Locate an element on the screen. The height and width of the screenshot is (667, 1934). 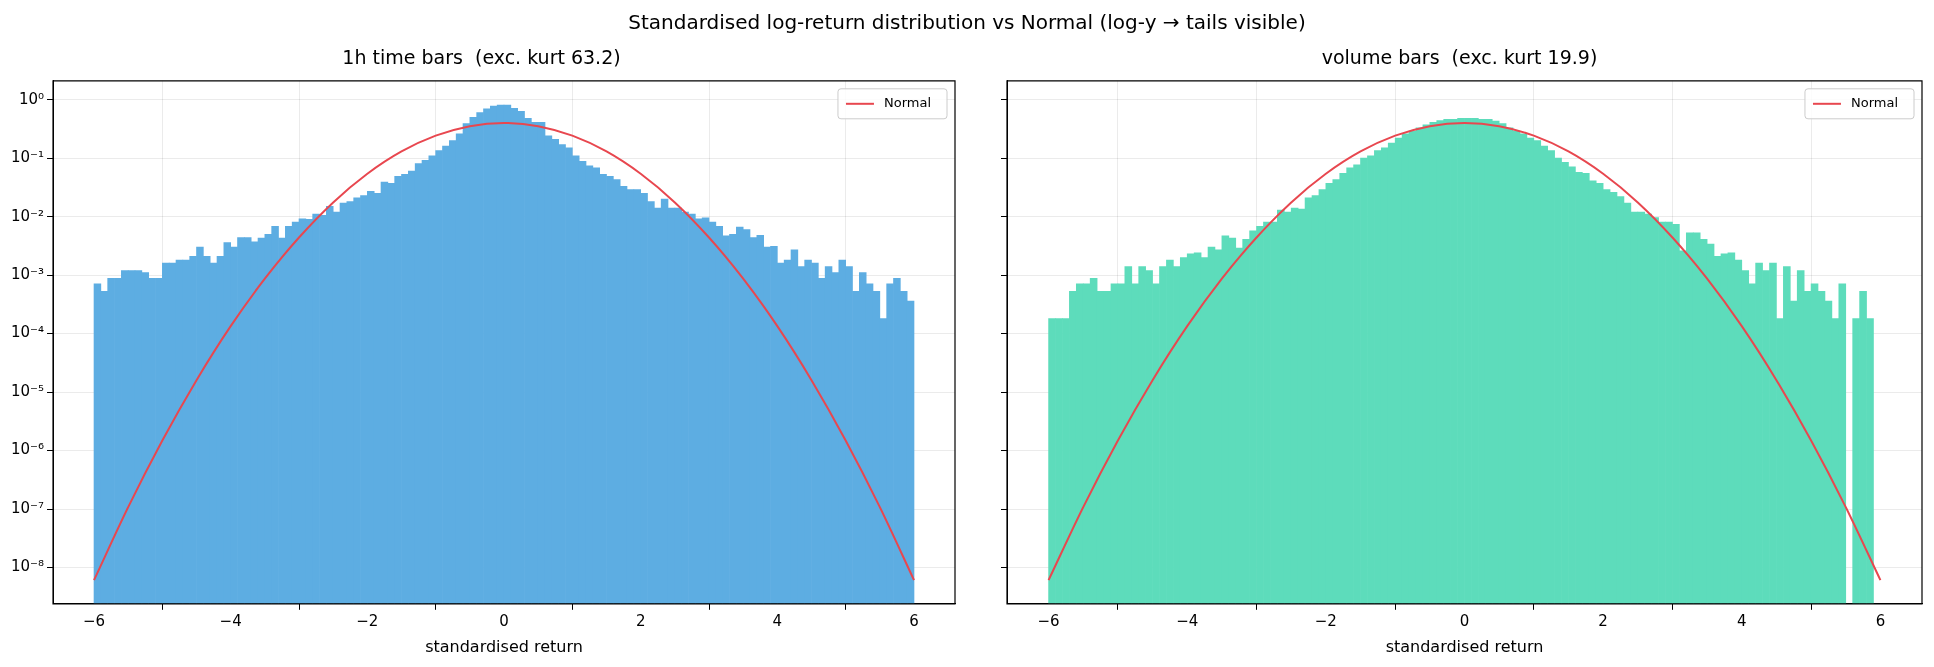
y-tick-label: 10⁻⁴ is located at coordinates (27, 332).